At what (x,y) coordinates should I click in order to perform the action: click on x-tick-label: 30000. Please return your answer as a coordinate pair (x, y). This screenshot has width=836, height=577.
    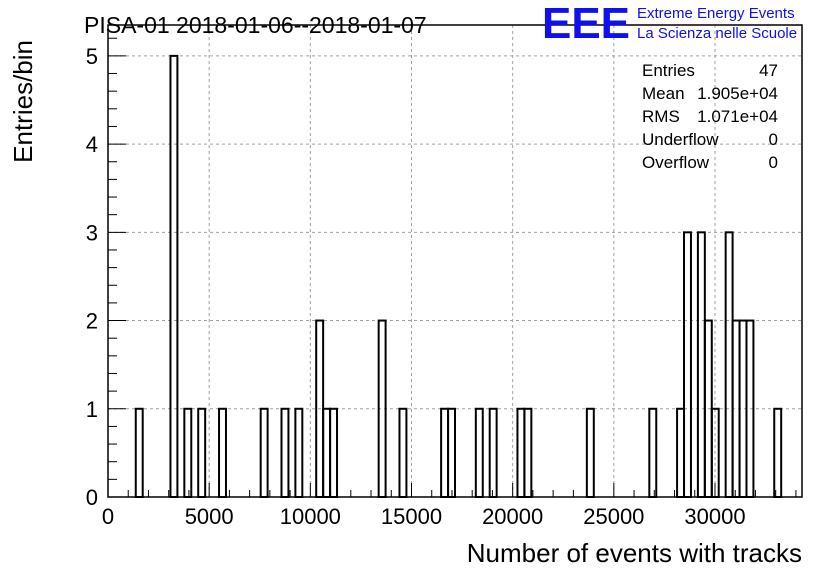
    Looking at the image, I should click on (714, 516).